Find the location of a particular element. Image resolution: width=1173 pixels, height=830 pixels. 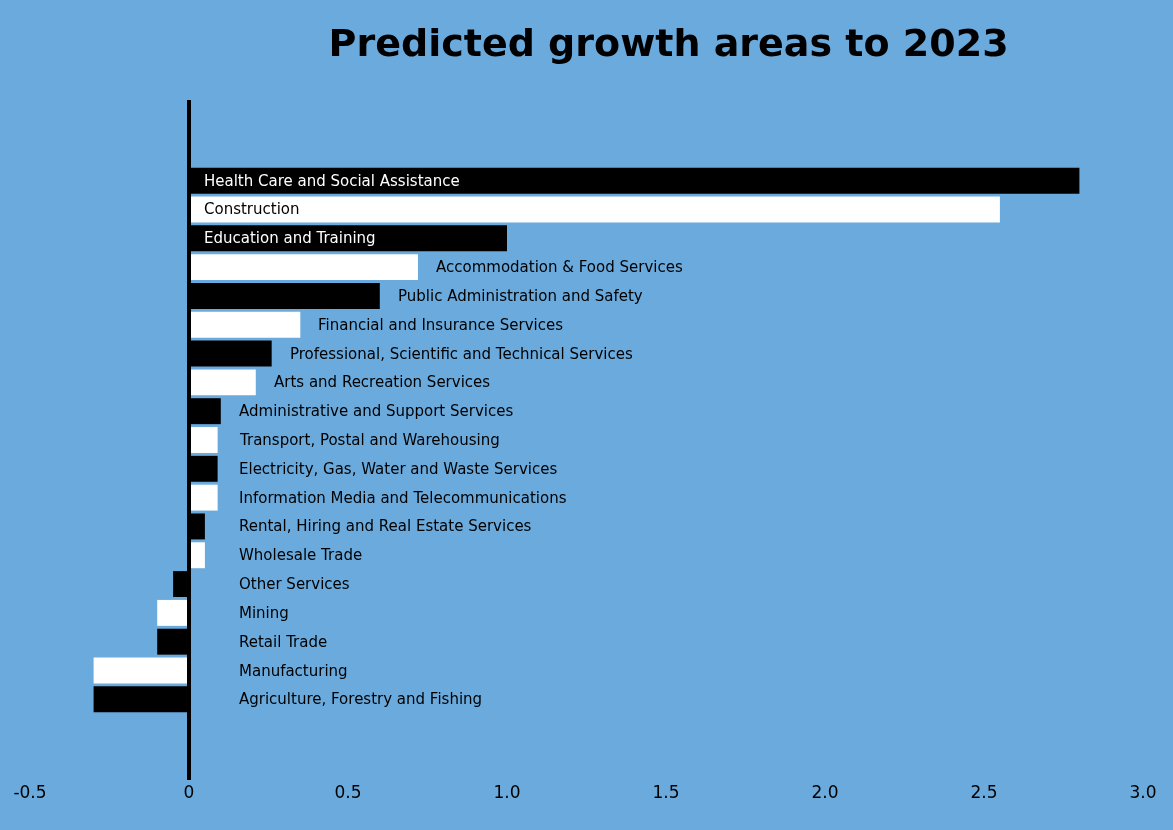

x-tick-label: 2.0 is located at coordinates (825, 792).